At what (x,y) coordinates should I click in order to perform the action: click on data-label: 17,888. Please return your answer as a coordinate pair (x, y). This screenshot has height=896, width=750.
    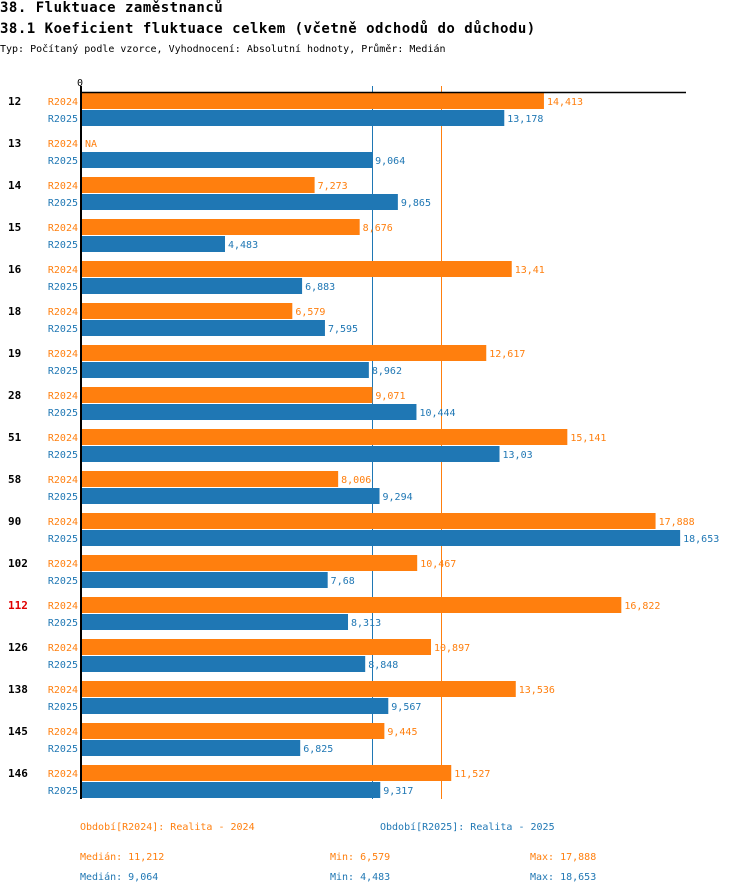
    Looking at the image, I should click on (677, 522).